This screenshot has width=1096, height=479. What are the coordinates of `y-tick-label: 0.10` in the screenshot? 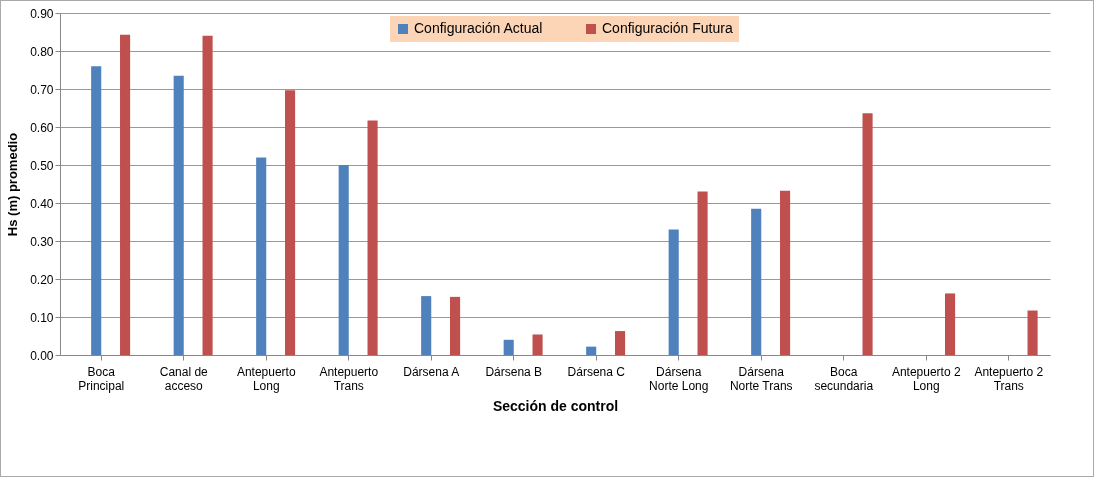 It's located at (42, 317).